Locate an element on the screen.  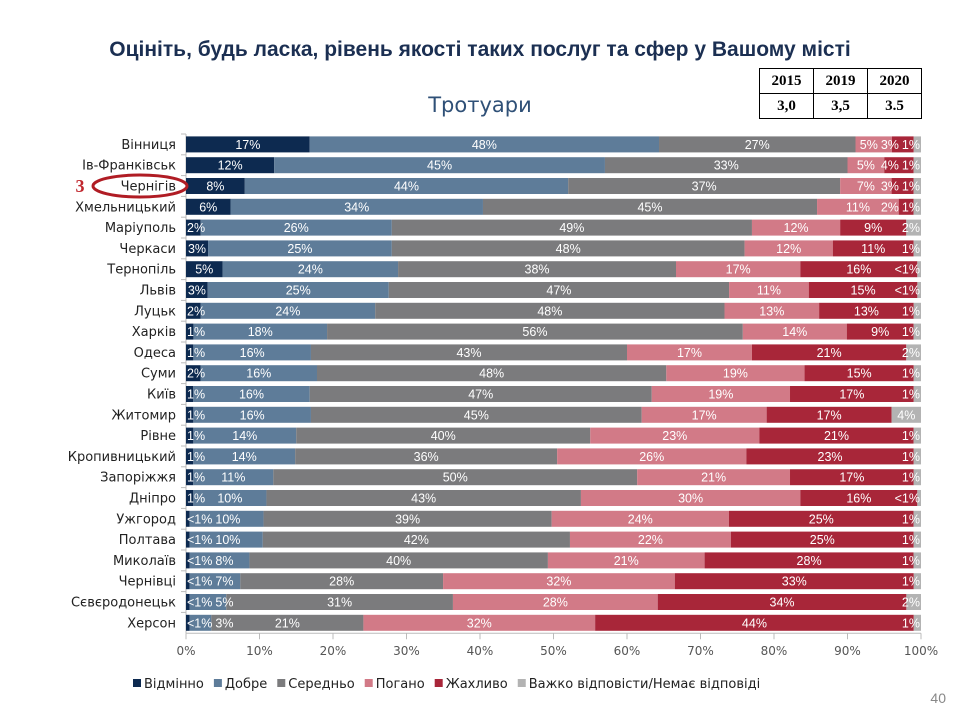
data-label: 4% is located at coordinates (890, 166).